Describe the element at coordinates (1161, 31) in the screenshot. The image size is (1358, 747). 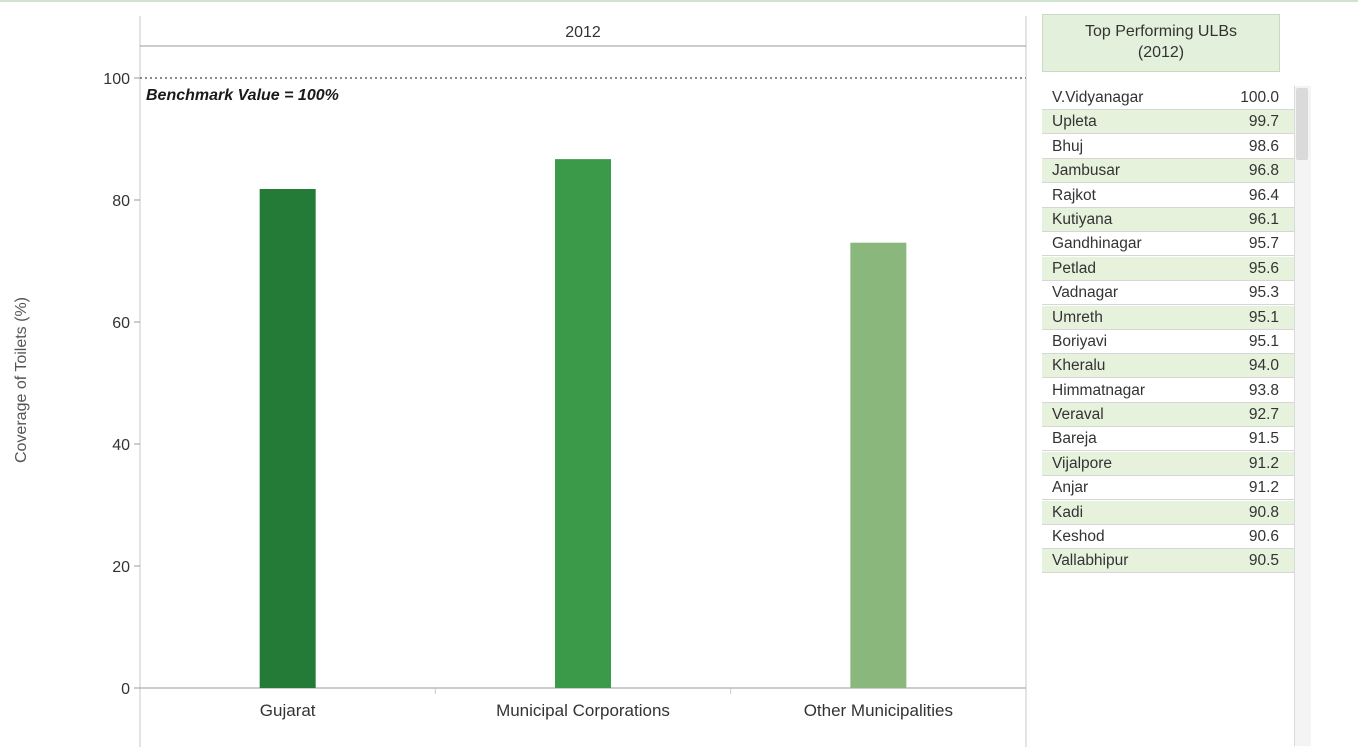
I see `table-title-line1: Top Performing ULBs` at that location.